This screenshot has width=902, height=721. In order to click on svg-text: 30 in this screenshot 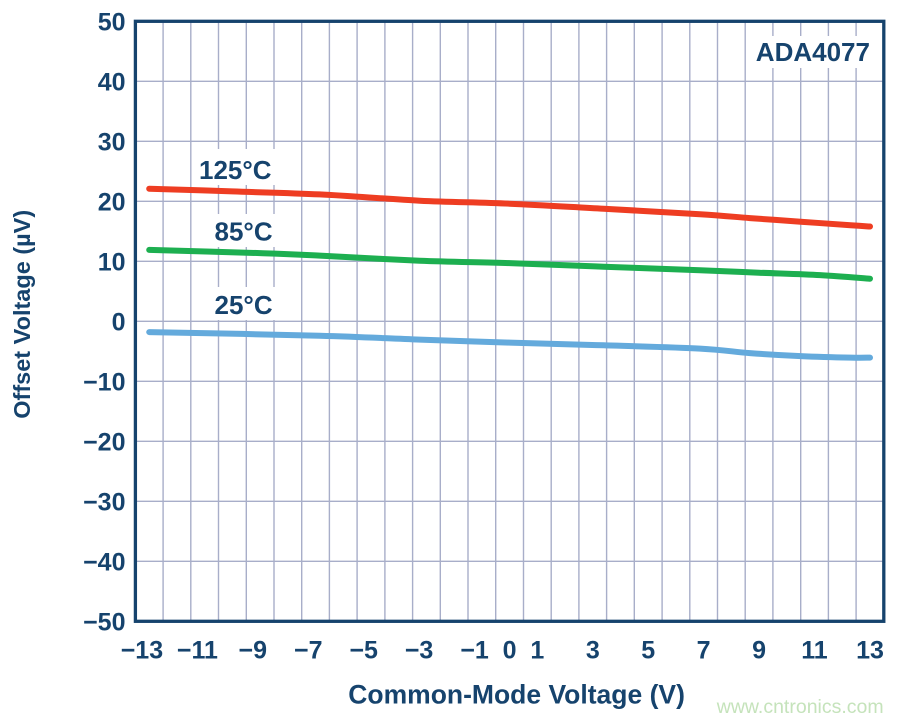, I will do `click(112, 142)`.